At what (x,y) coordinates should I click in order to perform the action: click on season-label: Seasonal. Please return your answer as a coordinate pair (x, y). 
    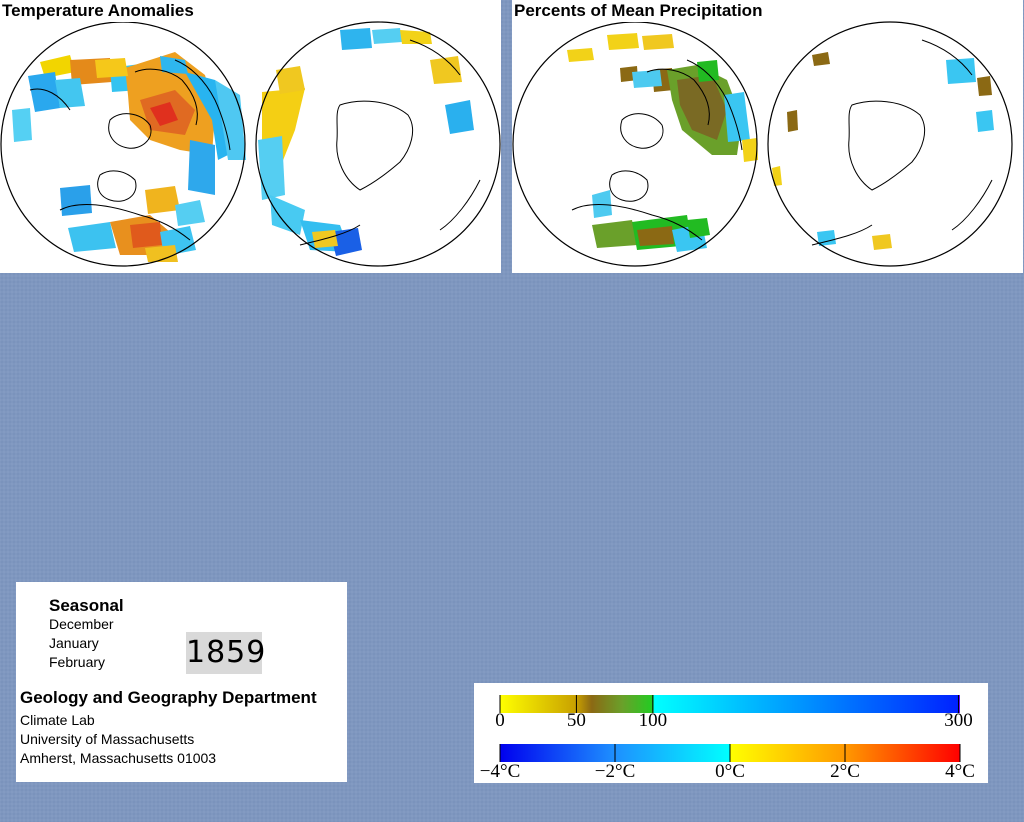
    Looking at the image, I should click on (86, 605).